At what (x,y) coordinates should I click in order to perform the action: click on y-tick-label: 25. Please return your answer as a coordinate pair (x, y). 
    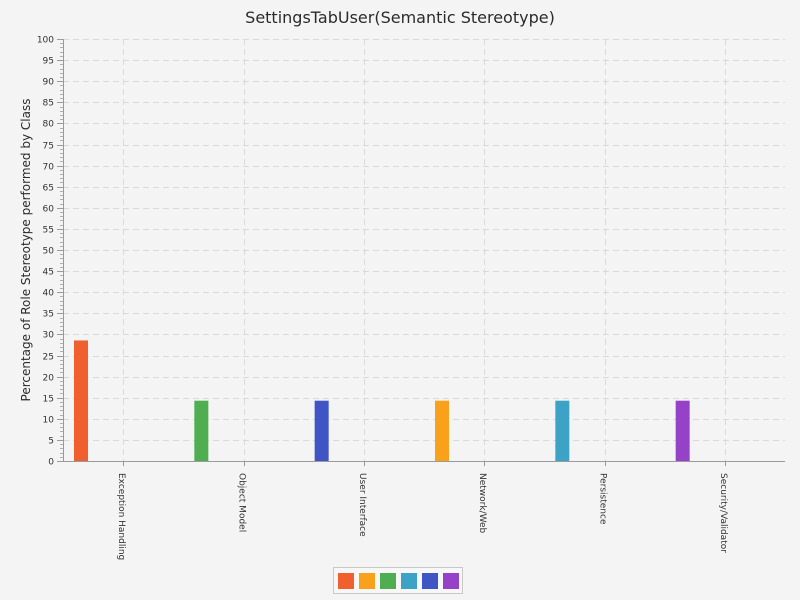
    Looking at the image, I should click on (48, 358).